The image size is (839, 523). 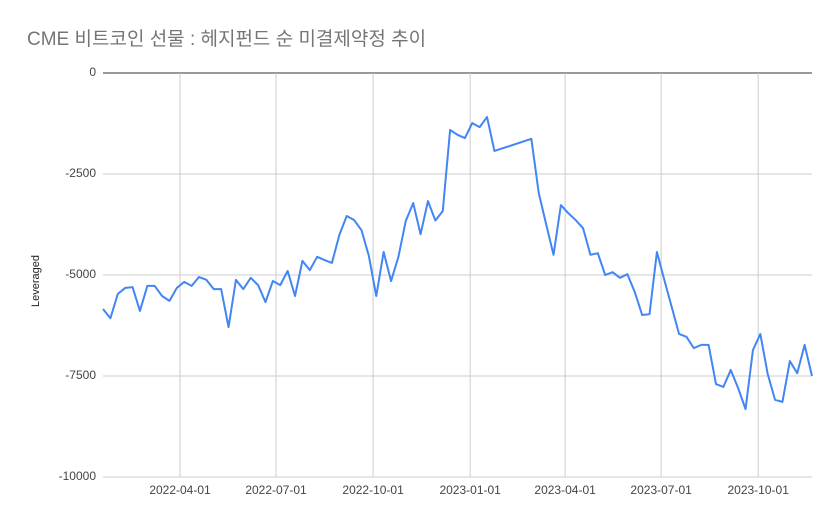 What do you see at coordinates (80, 173) in the screenshot?
I see `y-tick-label: -2500` at bounding box center [80, 173].